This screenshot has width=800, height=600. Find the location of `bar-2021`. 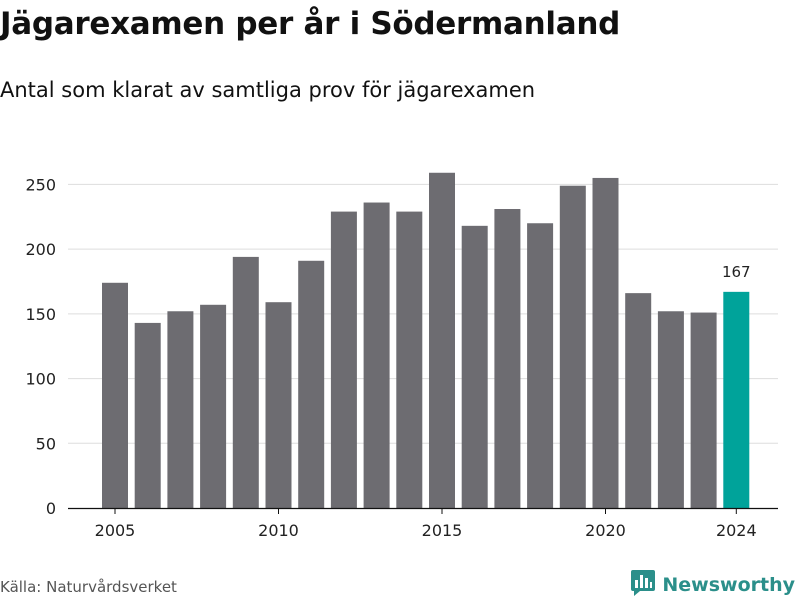

bar-2021 is located at coordinates (638, 400).